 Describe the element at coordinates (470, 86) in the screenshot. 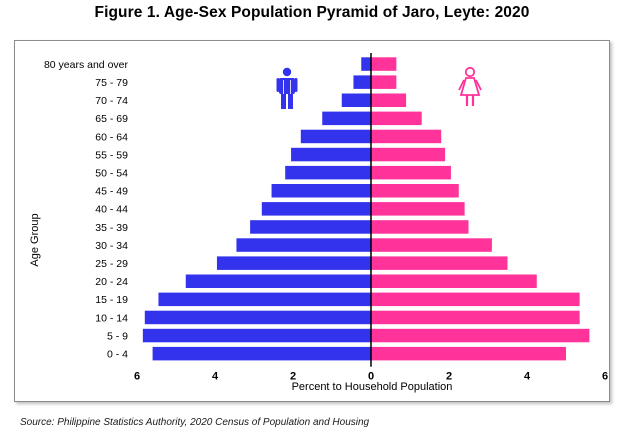

I see `female-person-icon` at that location.